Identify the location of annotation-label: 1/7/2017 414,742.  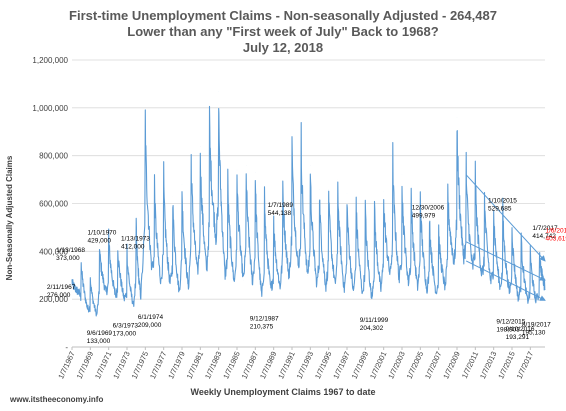
(545, 232).